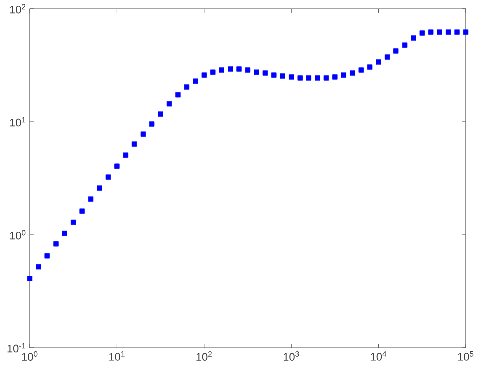  I want to click on x-tick-label: 10$^{4}$, so click(379, 356).